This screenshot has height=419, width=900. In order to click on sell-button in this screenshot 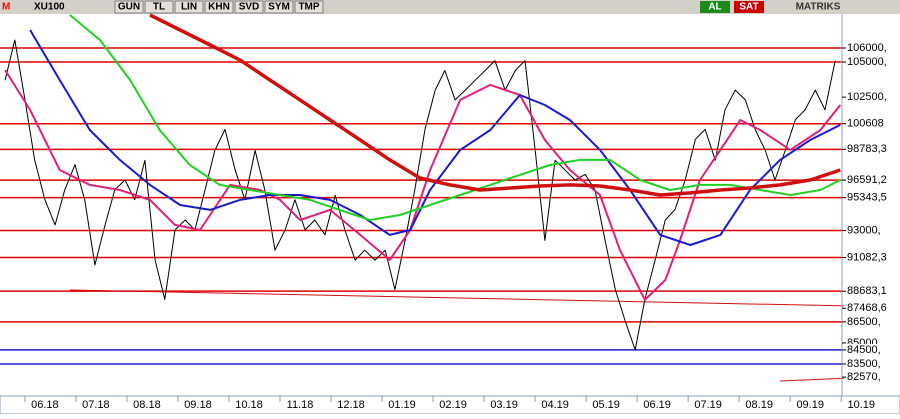, I will do `click(749, 7)`.